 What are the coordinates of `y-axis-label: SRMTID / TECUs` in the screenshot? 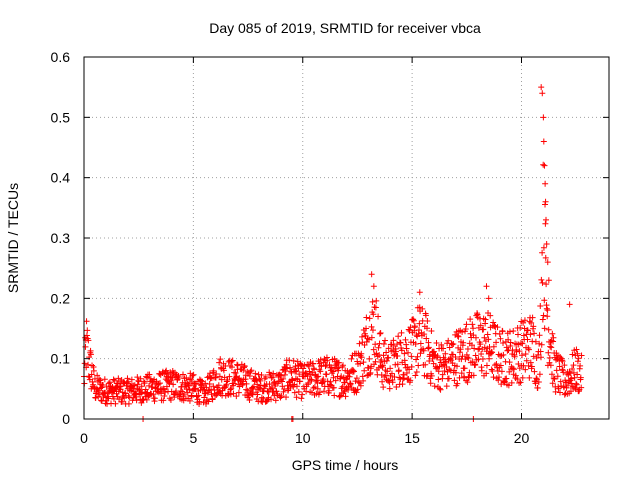 It's located at (13, 238).